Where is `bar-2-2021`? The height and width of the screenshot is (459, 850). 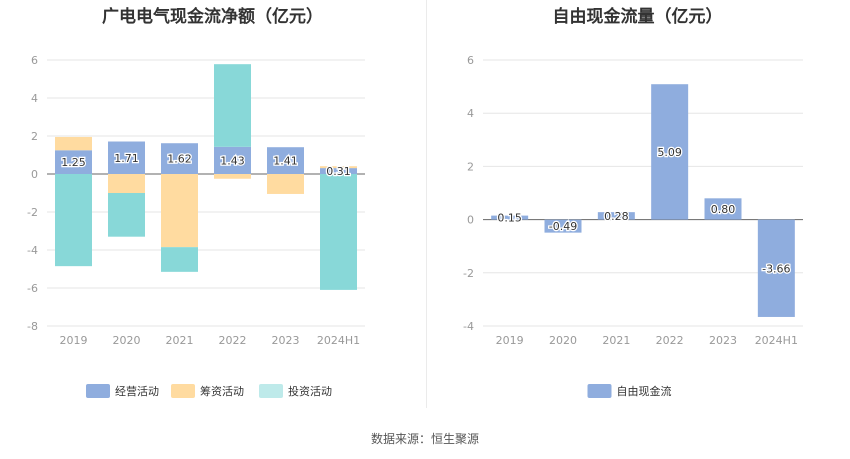 bar-2-2021 is located at coordinates (179, 259).